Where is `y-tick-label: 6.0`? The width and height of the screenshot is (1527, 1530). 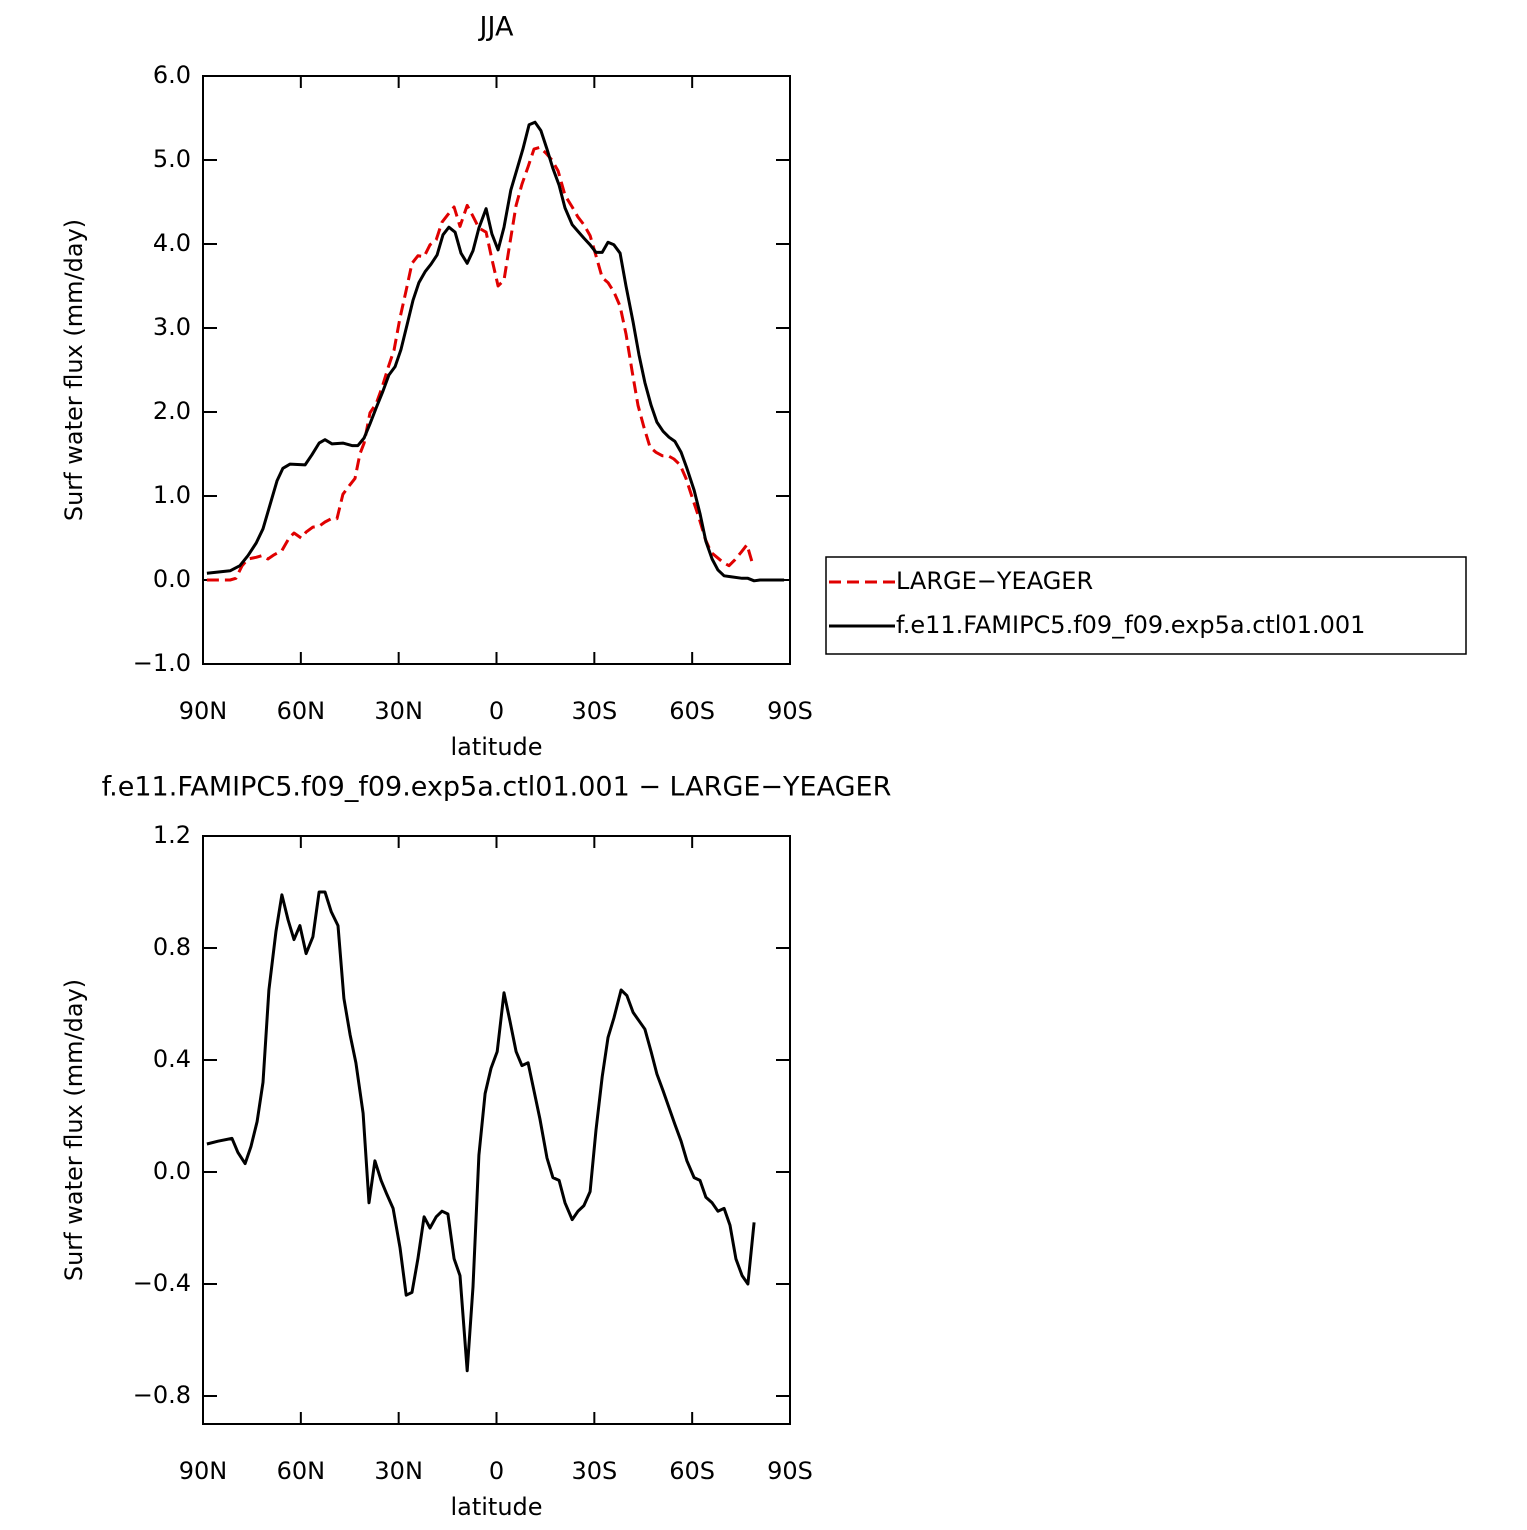 y-tick-label: 6.0 is located at coordinates (172, 75).